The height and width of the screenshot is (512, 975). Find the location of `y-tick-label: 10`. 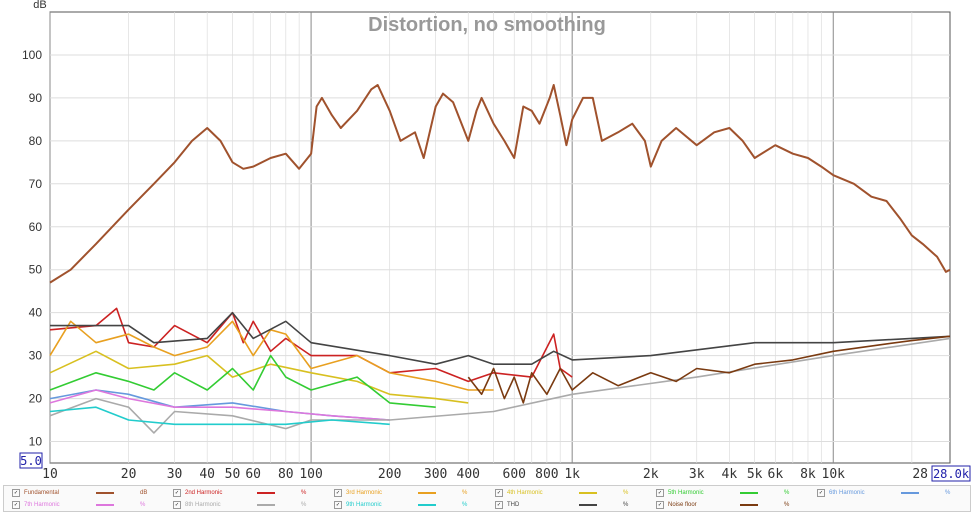

y-tick-label: 10 is located at coordinates (36, 442).